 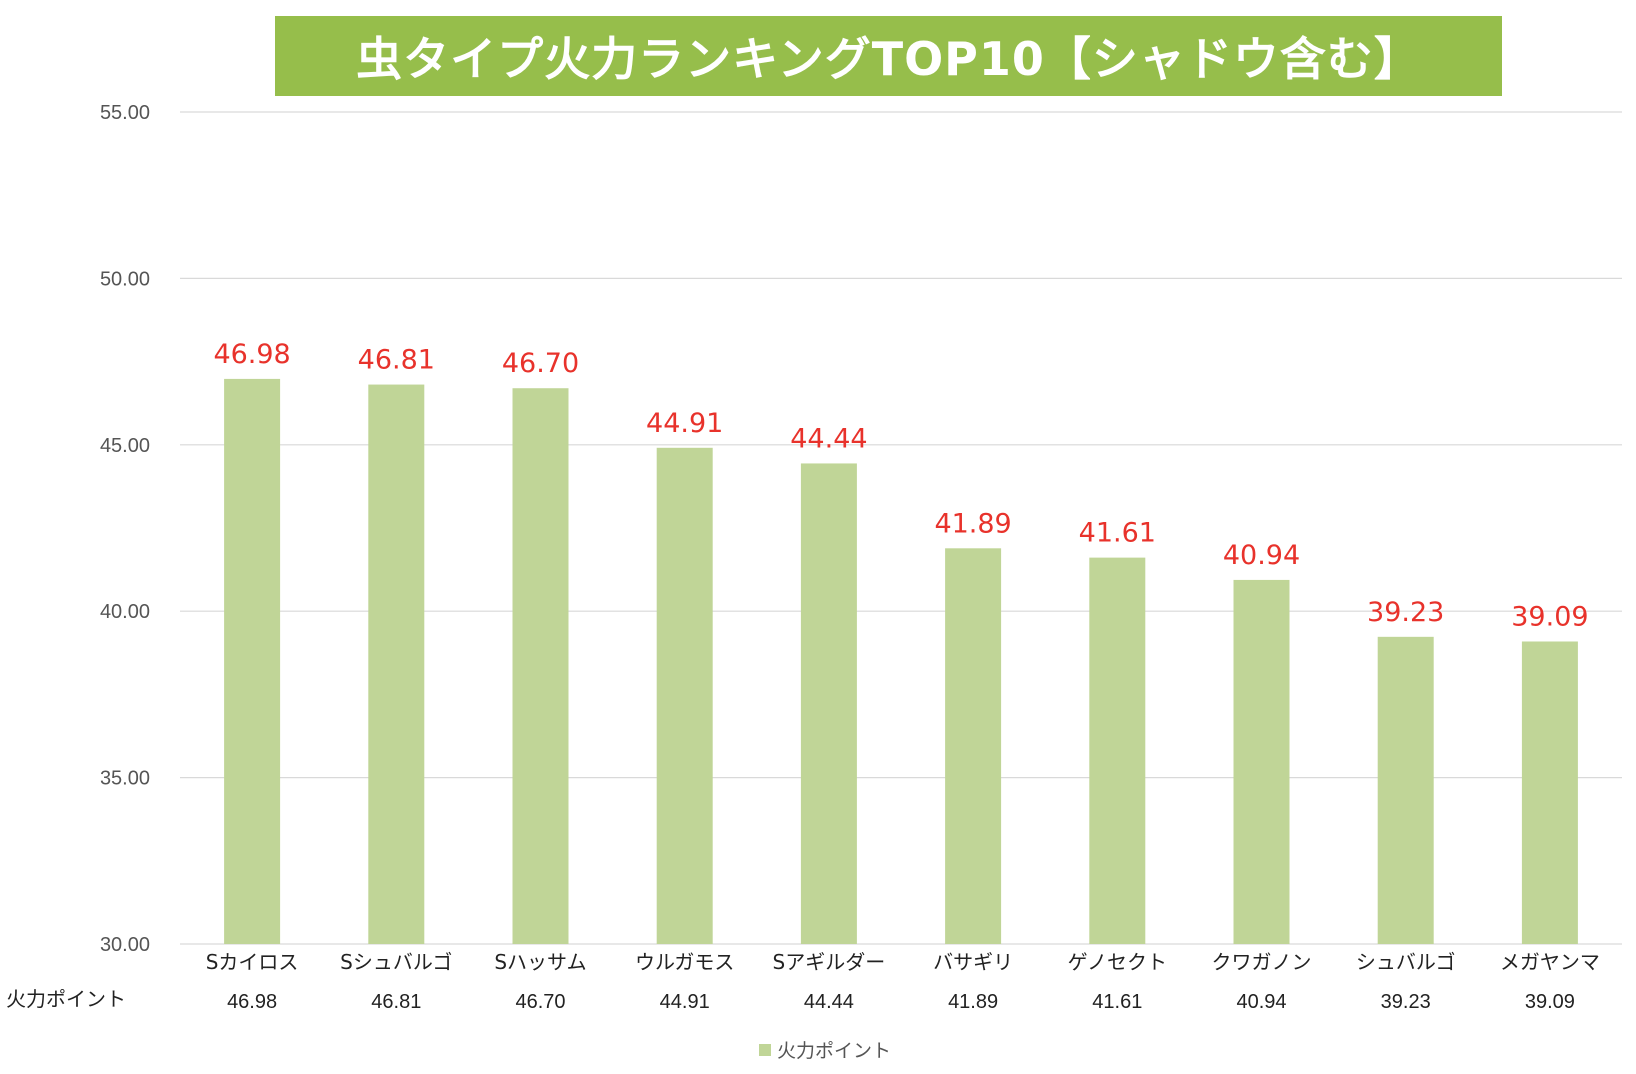 I want to click on data-table-value: 44.44, so click(x=829, y=1002).